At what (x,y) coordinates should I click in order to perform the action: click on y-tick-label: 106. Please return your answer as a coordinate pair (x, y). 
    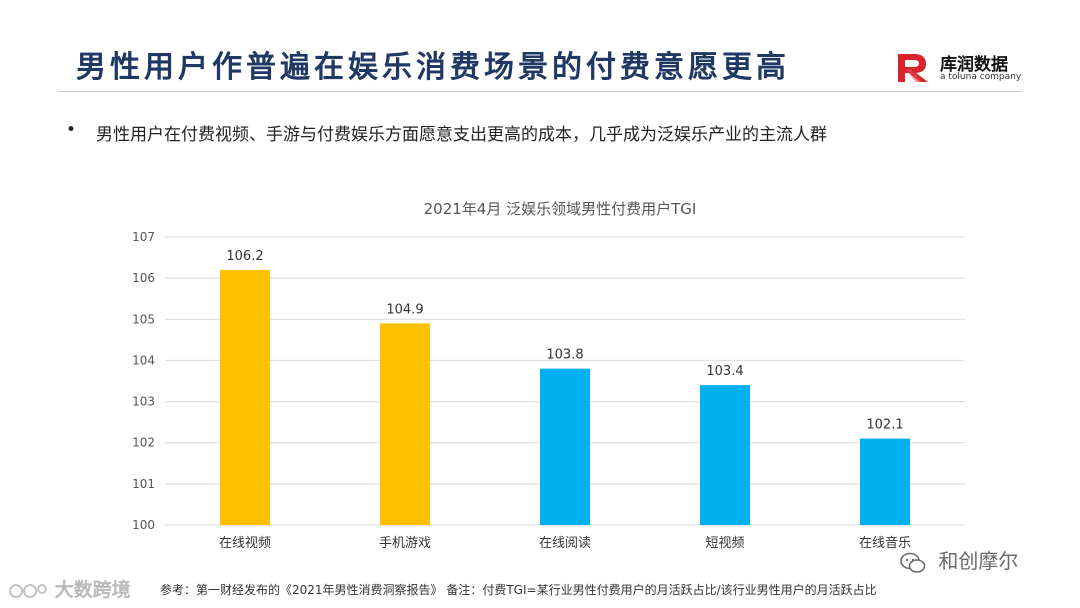
    Looking at the image, I should click on (143, 278).